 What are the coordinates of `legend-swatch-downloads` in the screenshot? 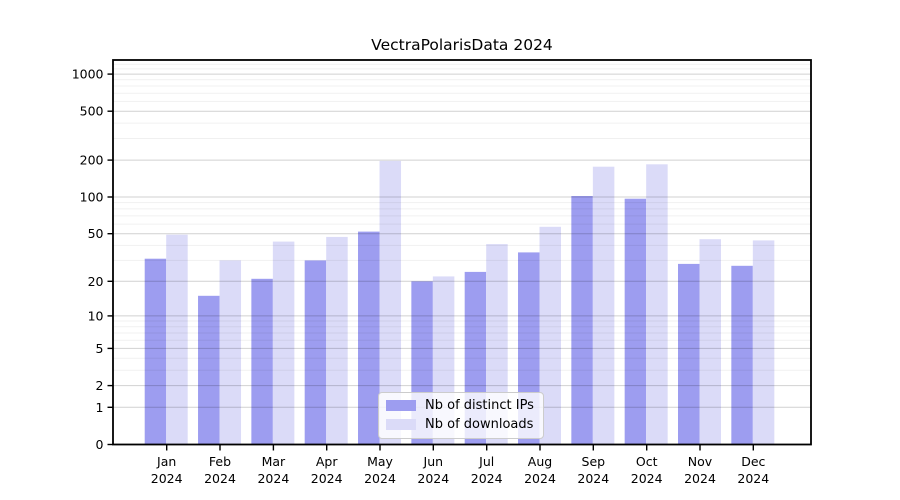 It's located at (401, 424).